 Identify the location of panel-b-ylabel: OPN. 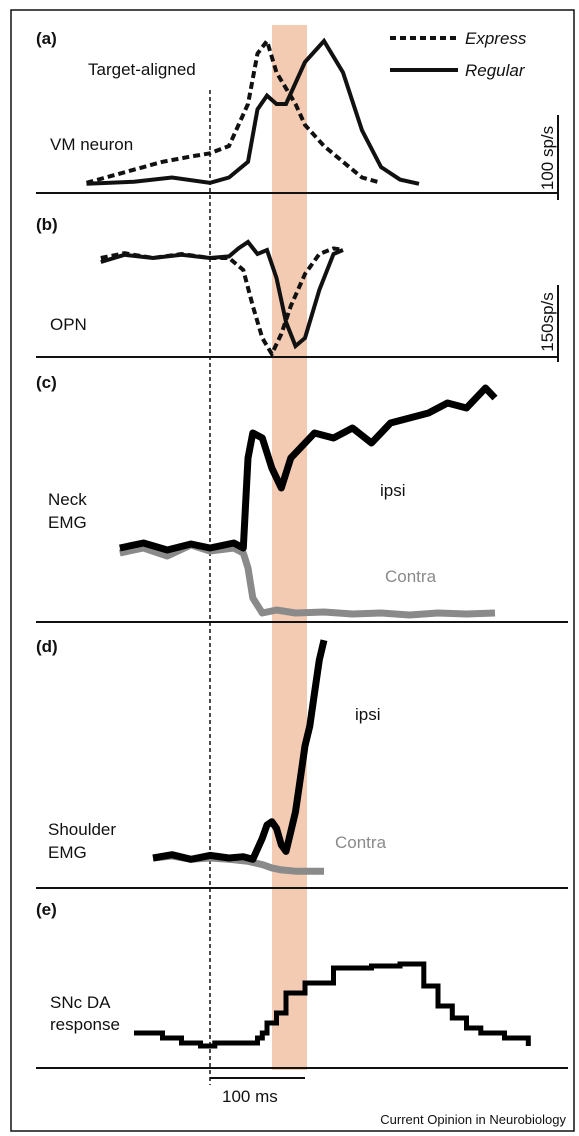
(68, 324).